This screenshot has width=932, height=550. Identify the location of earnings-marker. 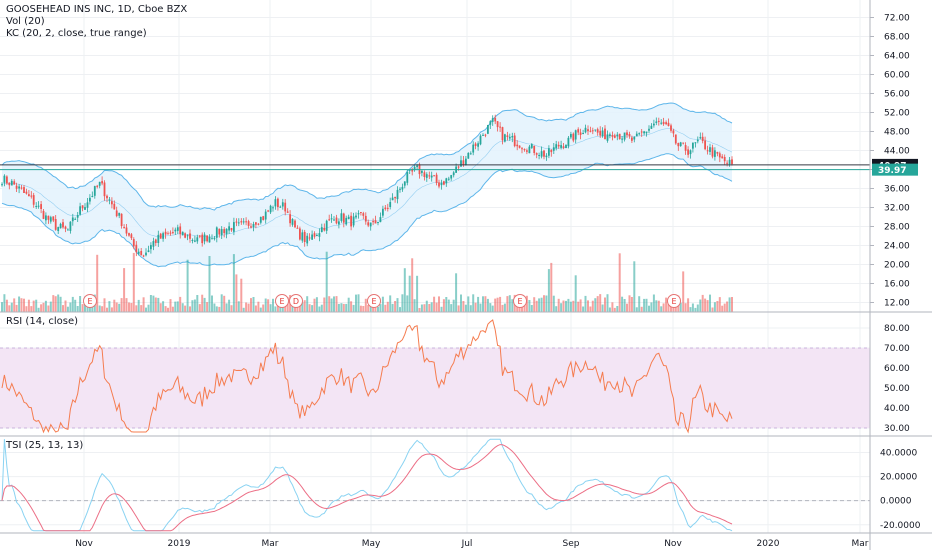
(296, 301).